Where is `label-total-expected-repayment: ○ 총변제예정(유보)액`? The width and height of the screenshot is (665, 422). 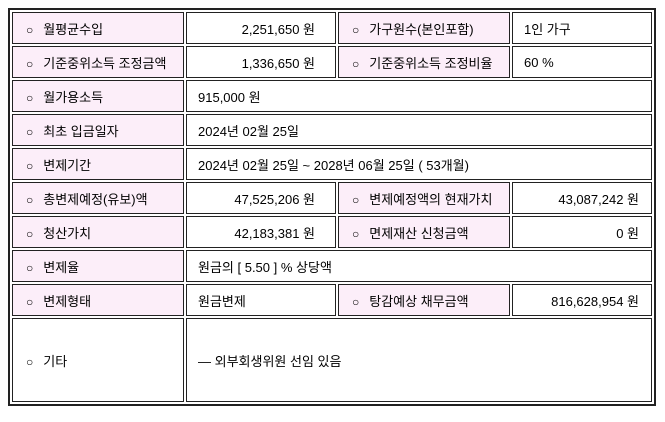 label-total-expected-repayment: ○ 총변제예정(유보)액 is located at coordinates (98, 198).